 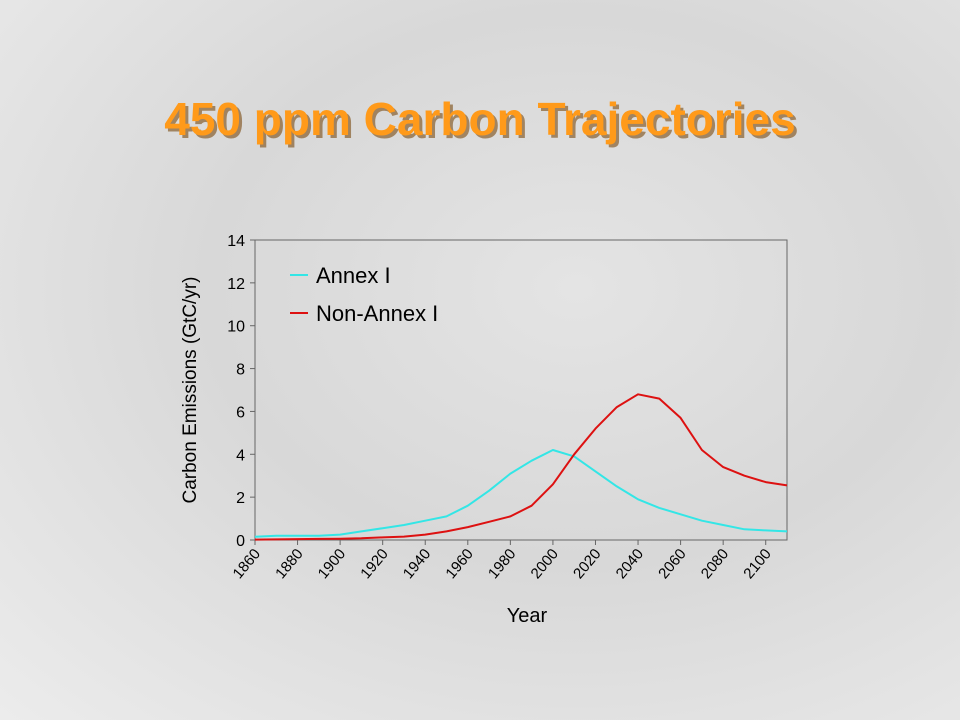 I want to click on chart-title: 450 ppm Carbon Trajectories, so click(x=479, y=119).